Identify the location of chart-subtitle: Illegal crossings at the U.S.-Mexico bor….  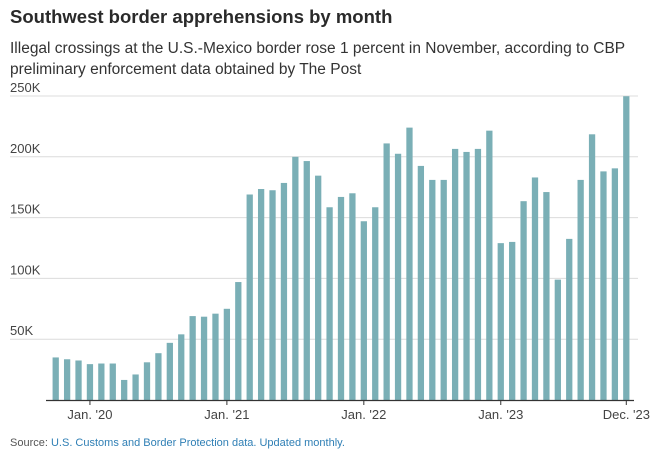
(317, 59).